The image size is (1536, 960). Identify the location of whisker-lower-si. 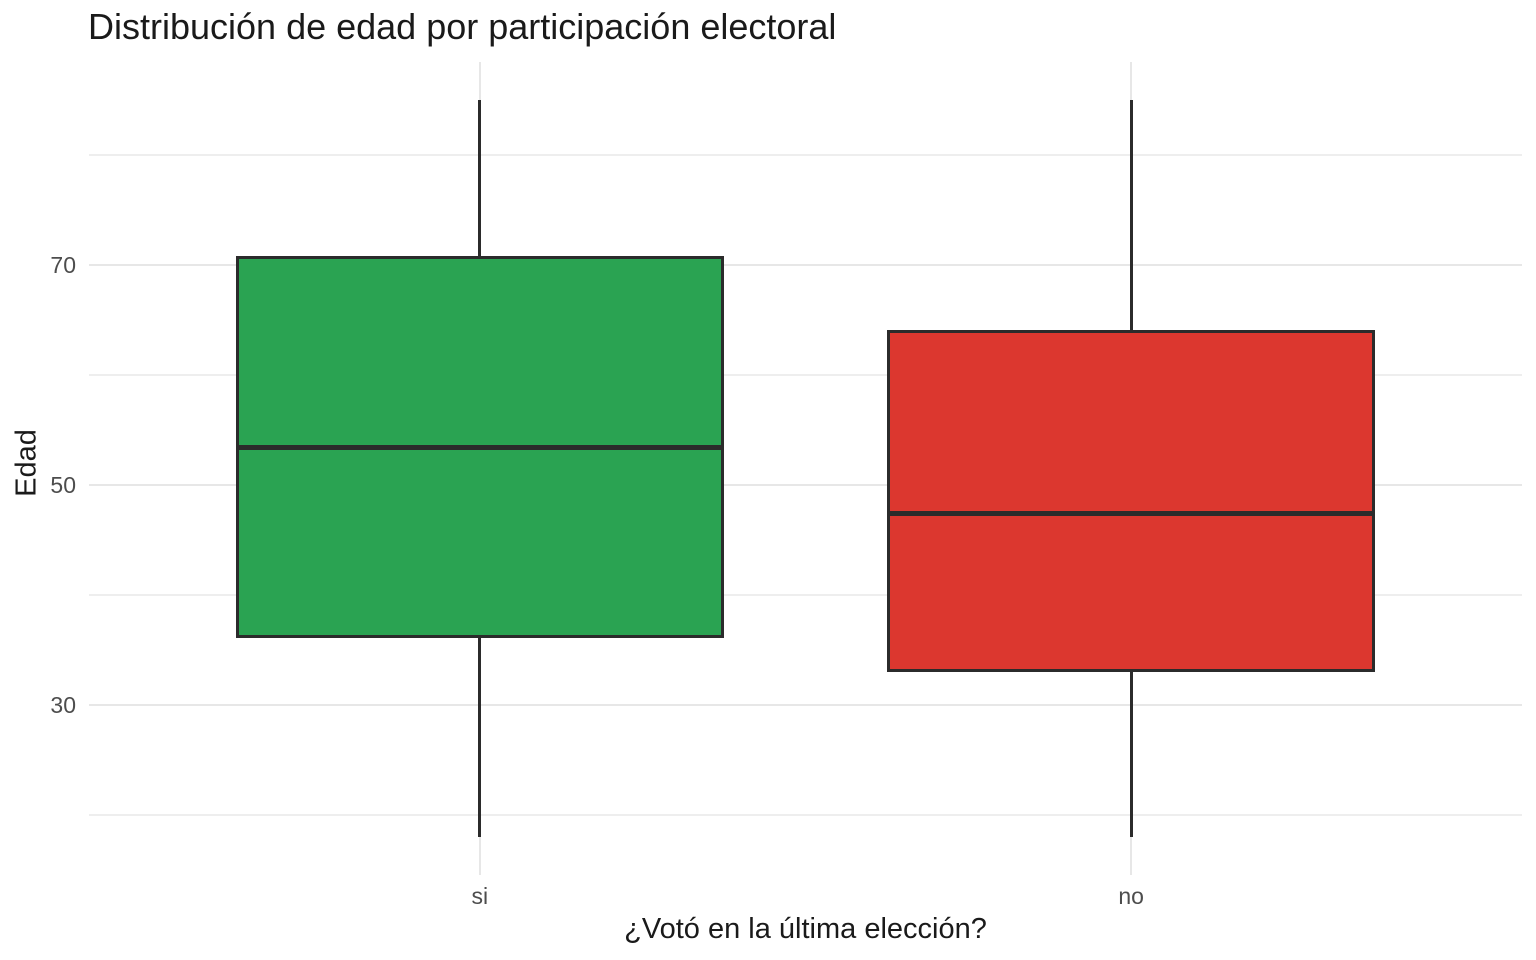
(480, 737).